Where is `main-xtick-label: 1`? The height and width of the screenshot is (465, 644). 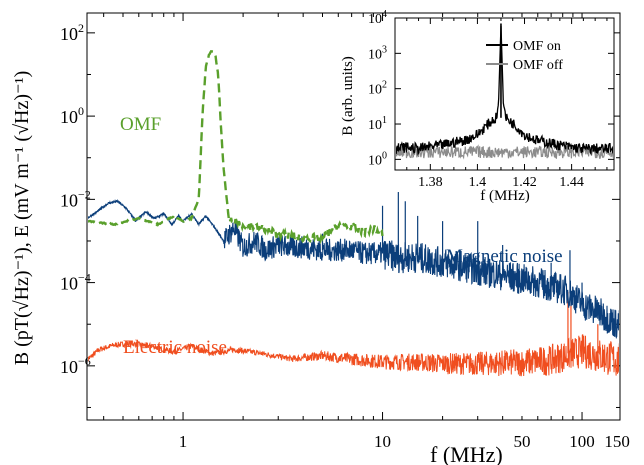
main-xtick-label: 1 is located at coordinates (183, 441).